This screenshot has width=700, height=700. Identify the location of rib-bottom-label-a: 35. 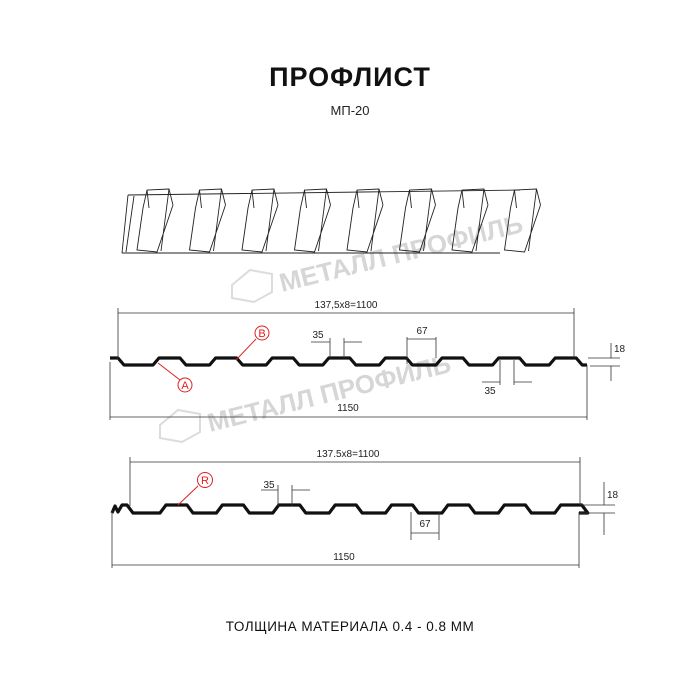
(490, 391).